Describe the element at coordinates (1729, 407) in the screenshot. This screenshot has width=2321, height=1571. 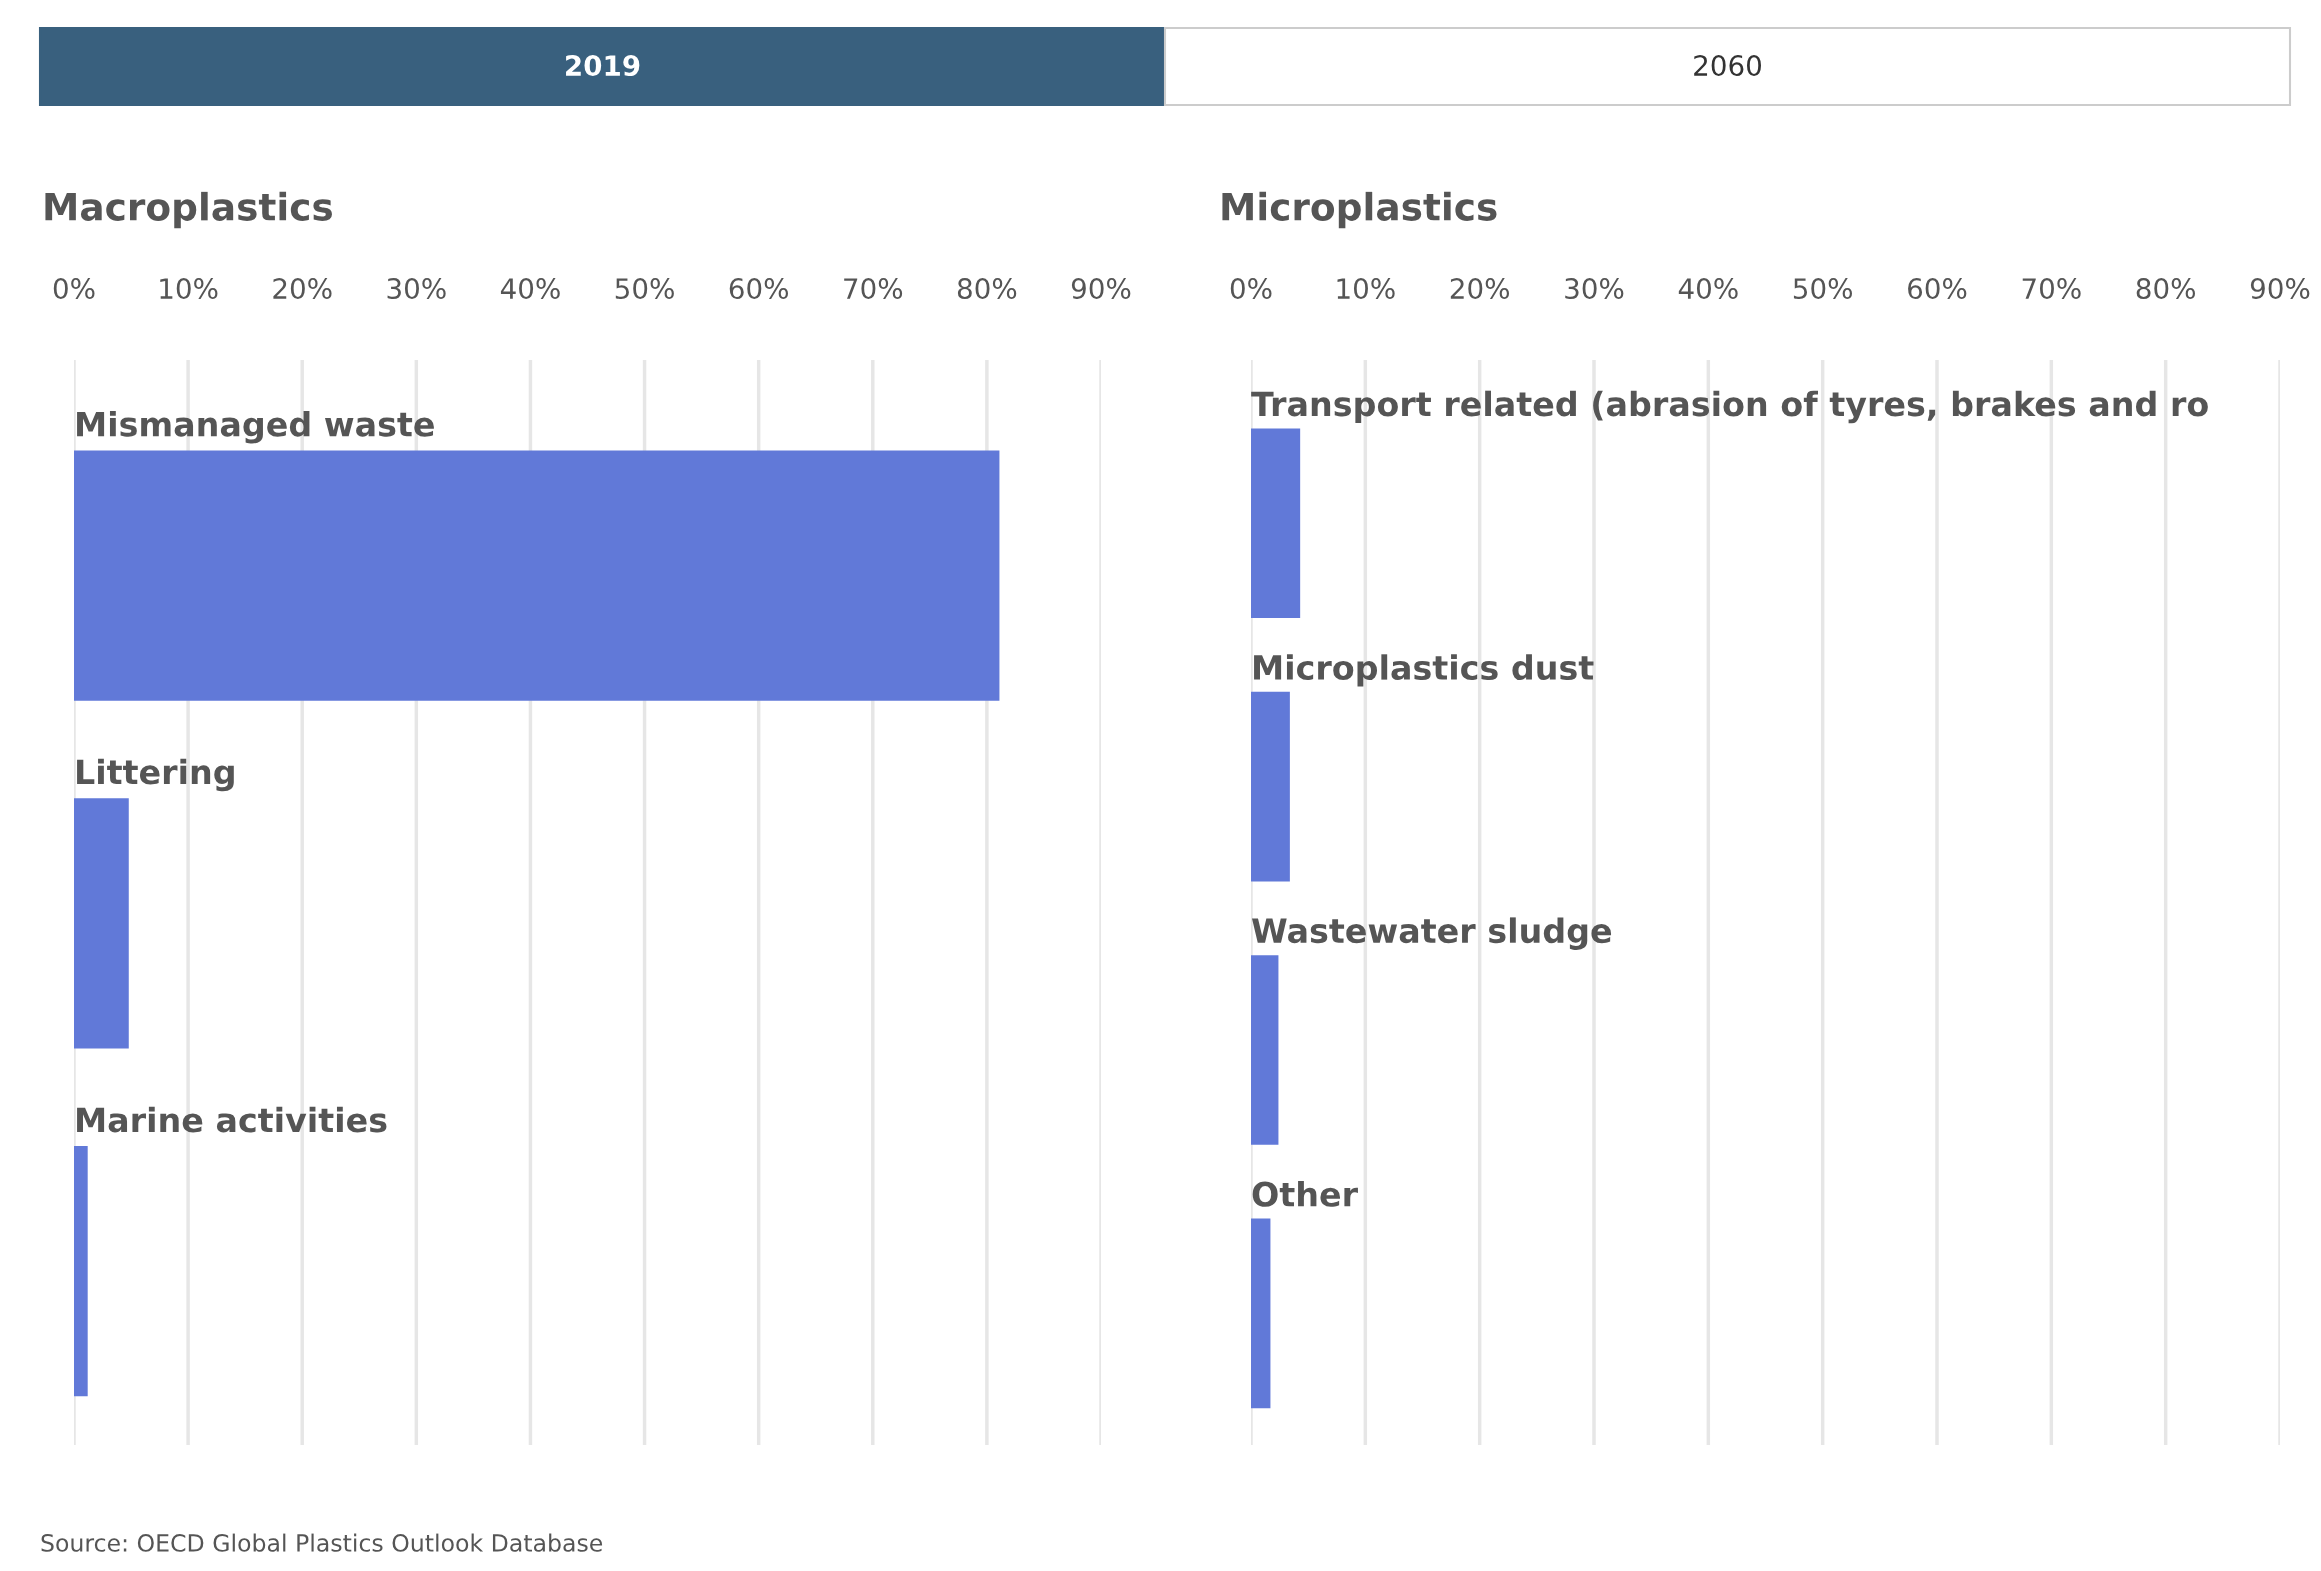
I see `y-tick-label: Transport related (abrasion of tyres, brakes and ro` at that location.